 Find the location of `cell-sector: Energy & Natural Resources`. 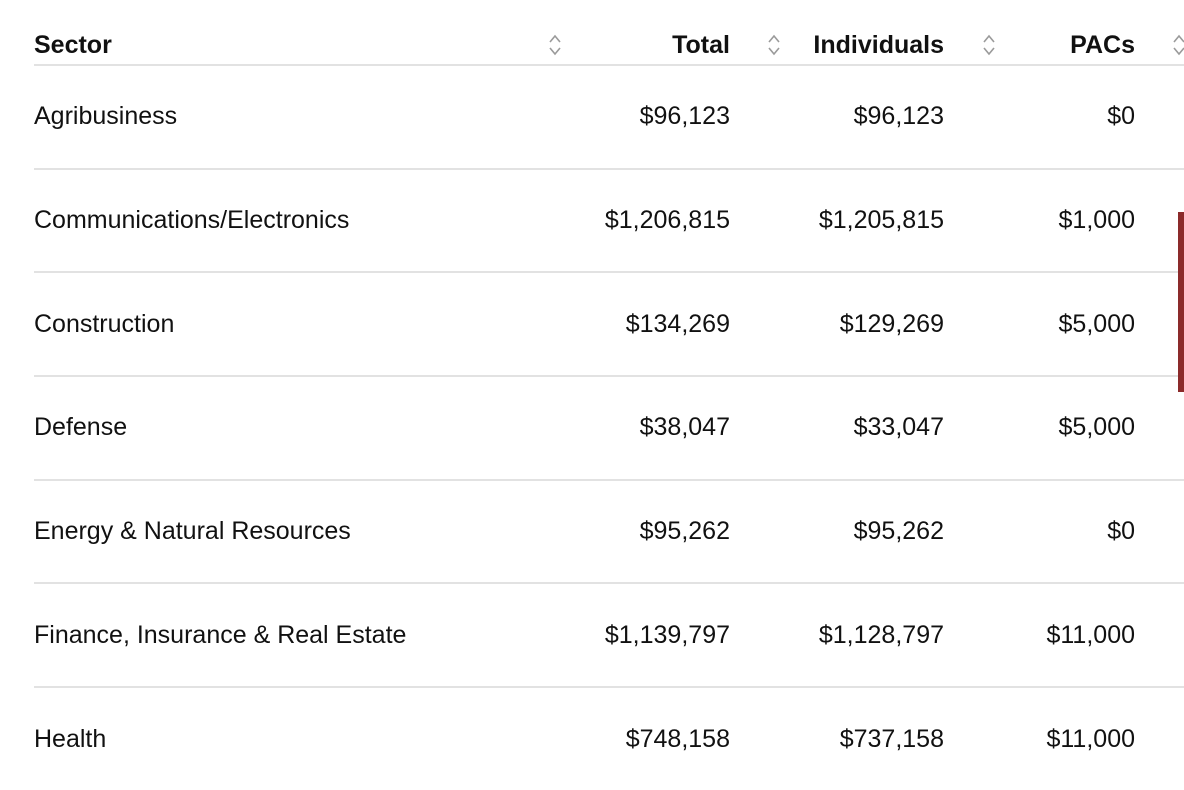

cell-sector: Energy & Natural Resources is located at coordinates (192, 531).